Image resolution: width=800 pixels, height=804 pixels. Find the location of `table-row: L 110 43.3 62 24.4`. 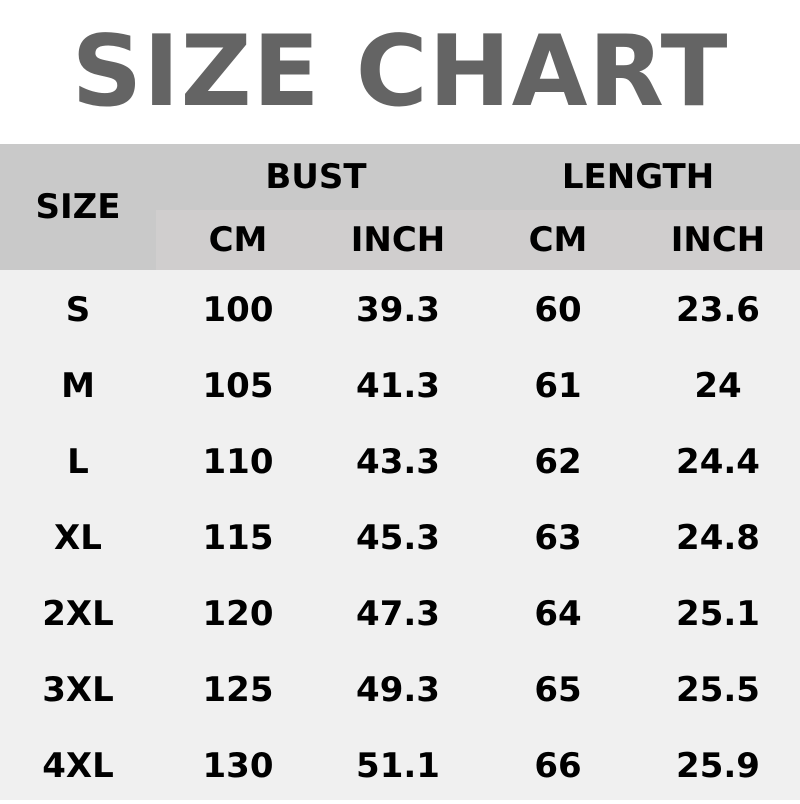

table-row: L 110 43.3 62 24.4 is located at coordinates (400, 462).